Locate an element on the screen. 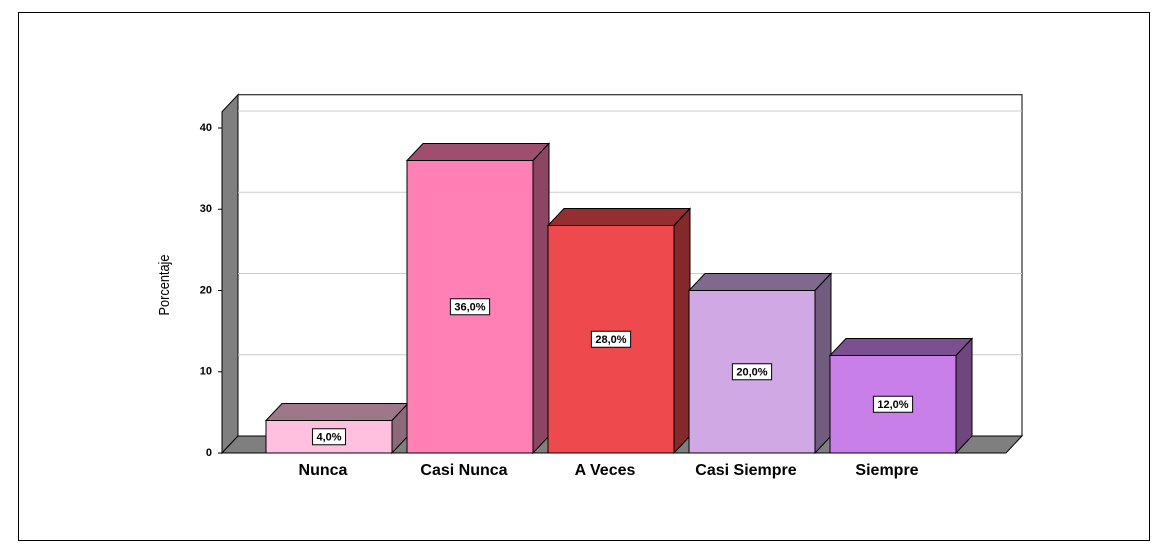 The height and width of the screenshot is (552, 1167). y-tick-label: 10 is located at coordinates (206, 372).